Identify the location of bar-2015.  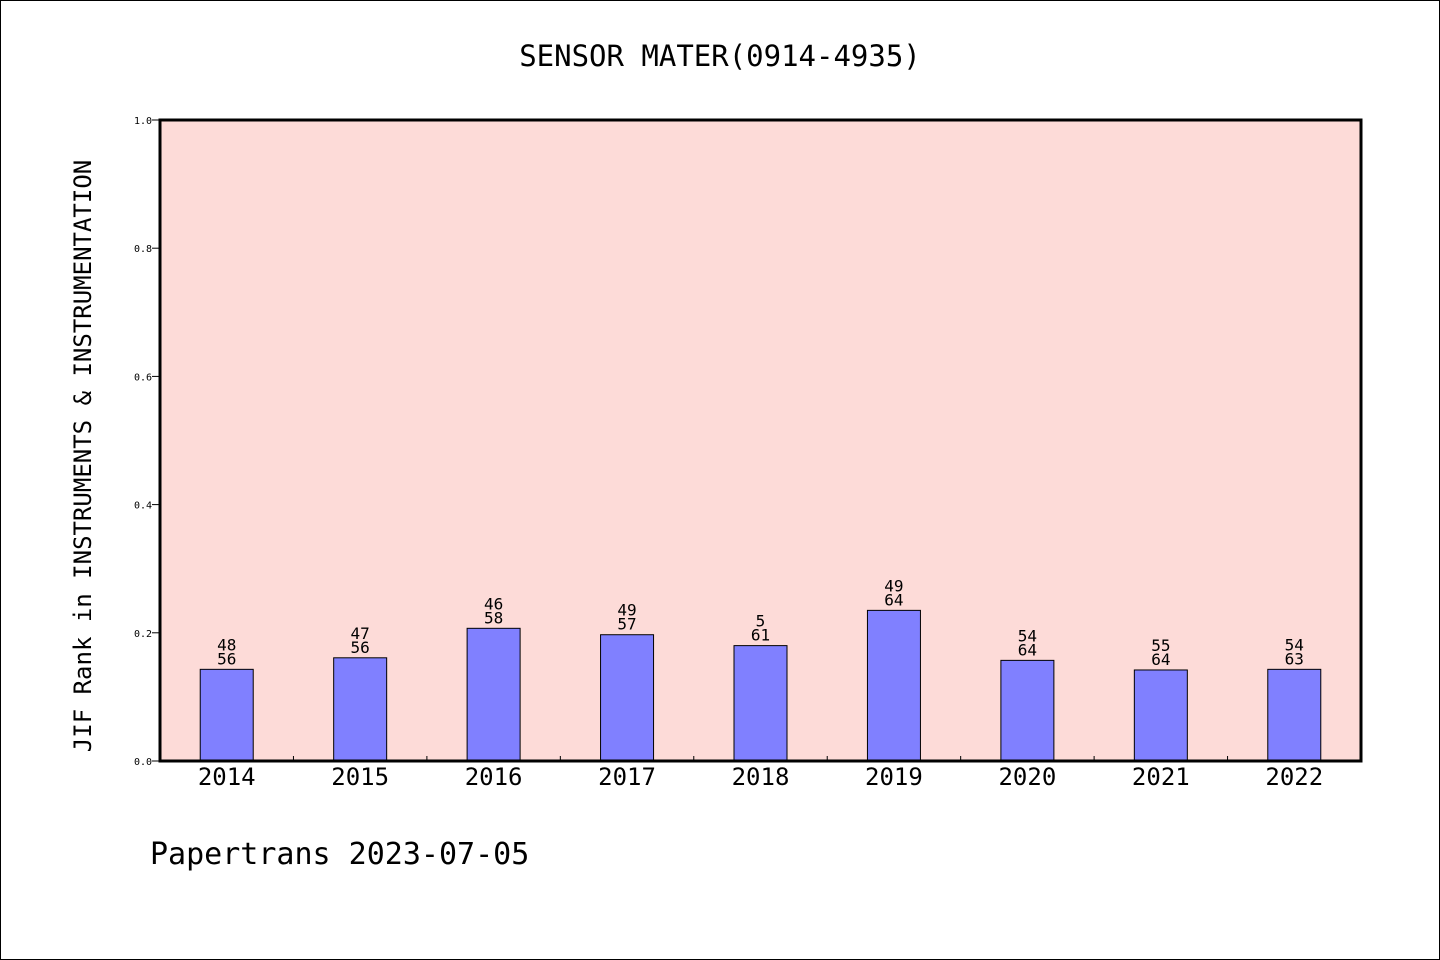
(360, 709).